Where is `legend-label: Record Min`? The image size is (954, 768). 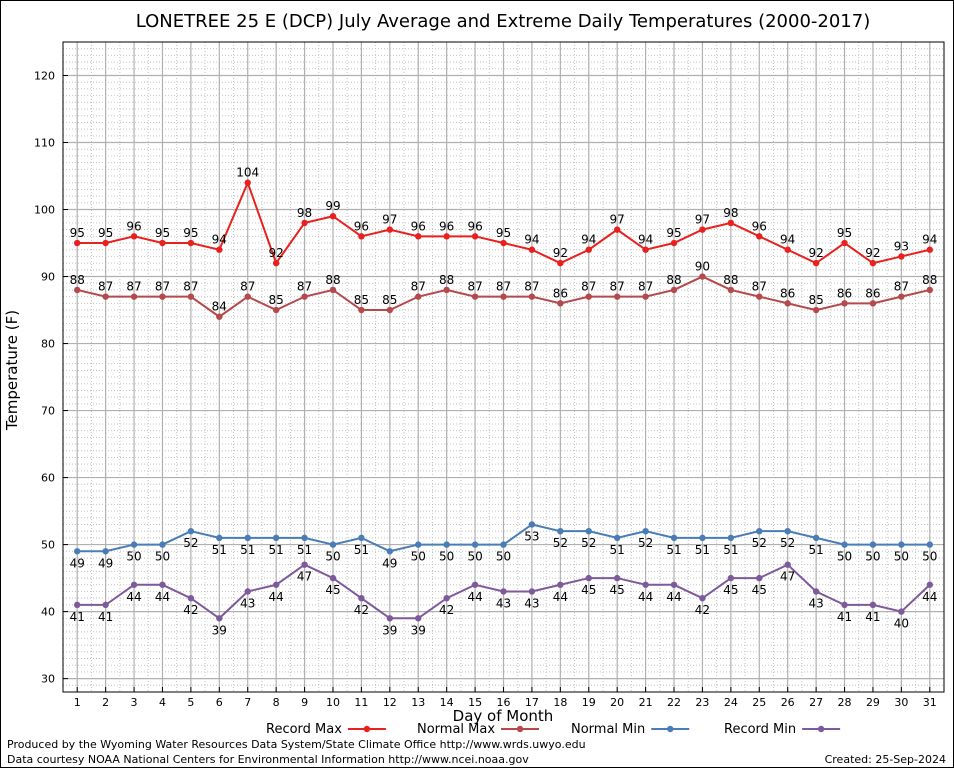 legend-label: Record Min is located at coordinates (760, 729).